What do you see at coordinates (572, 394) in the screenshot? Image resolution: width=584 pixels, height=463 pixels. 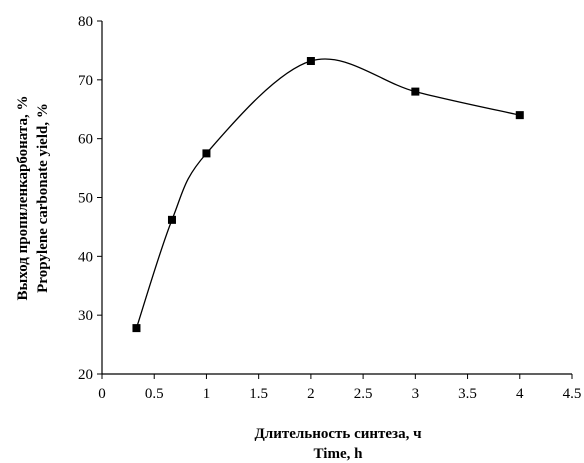 I see `x-tick-label: 4.5` at bounding box center [572, 394].